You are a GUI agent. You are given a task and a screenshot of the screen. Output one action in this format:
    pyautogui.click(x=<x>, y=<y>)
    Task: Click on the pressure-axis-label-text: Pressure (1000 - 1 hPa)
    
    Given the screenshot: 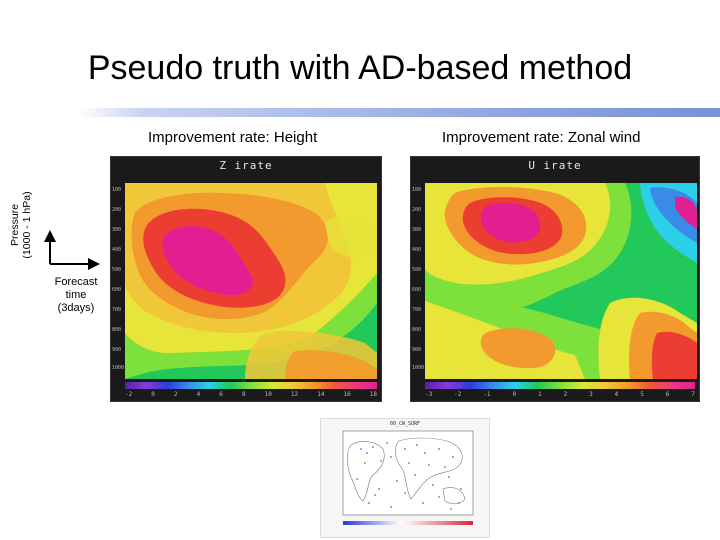 What is the action you would take?
    pyautogui.click(x=21, y=225)
    